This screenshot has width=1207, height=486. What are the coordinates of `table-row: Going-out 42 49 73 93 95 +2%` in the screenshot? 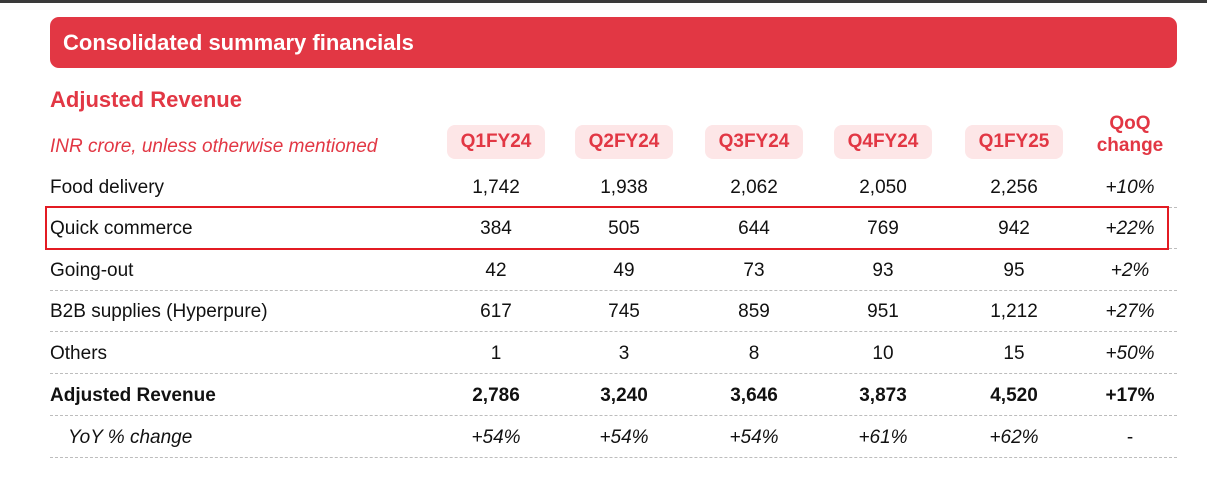 It's located at (613, 271).